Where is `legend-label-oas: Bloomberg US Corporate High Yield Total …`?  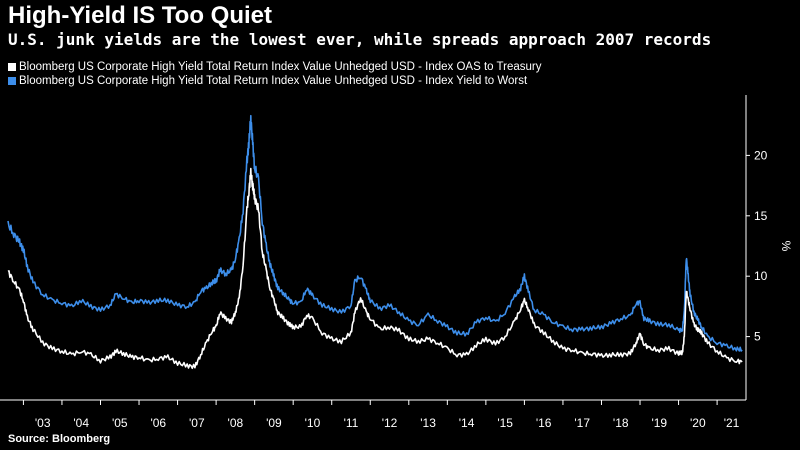
legend-label-oas: Bloomberg US Corporate High Yield Total … is located at coordinates (280, 67).